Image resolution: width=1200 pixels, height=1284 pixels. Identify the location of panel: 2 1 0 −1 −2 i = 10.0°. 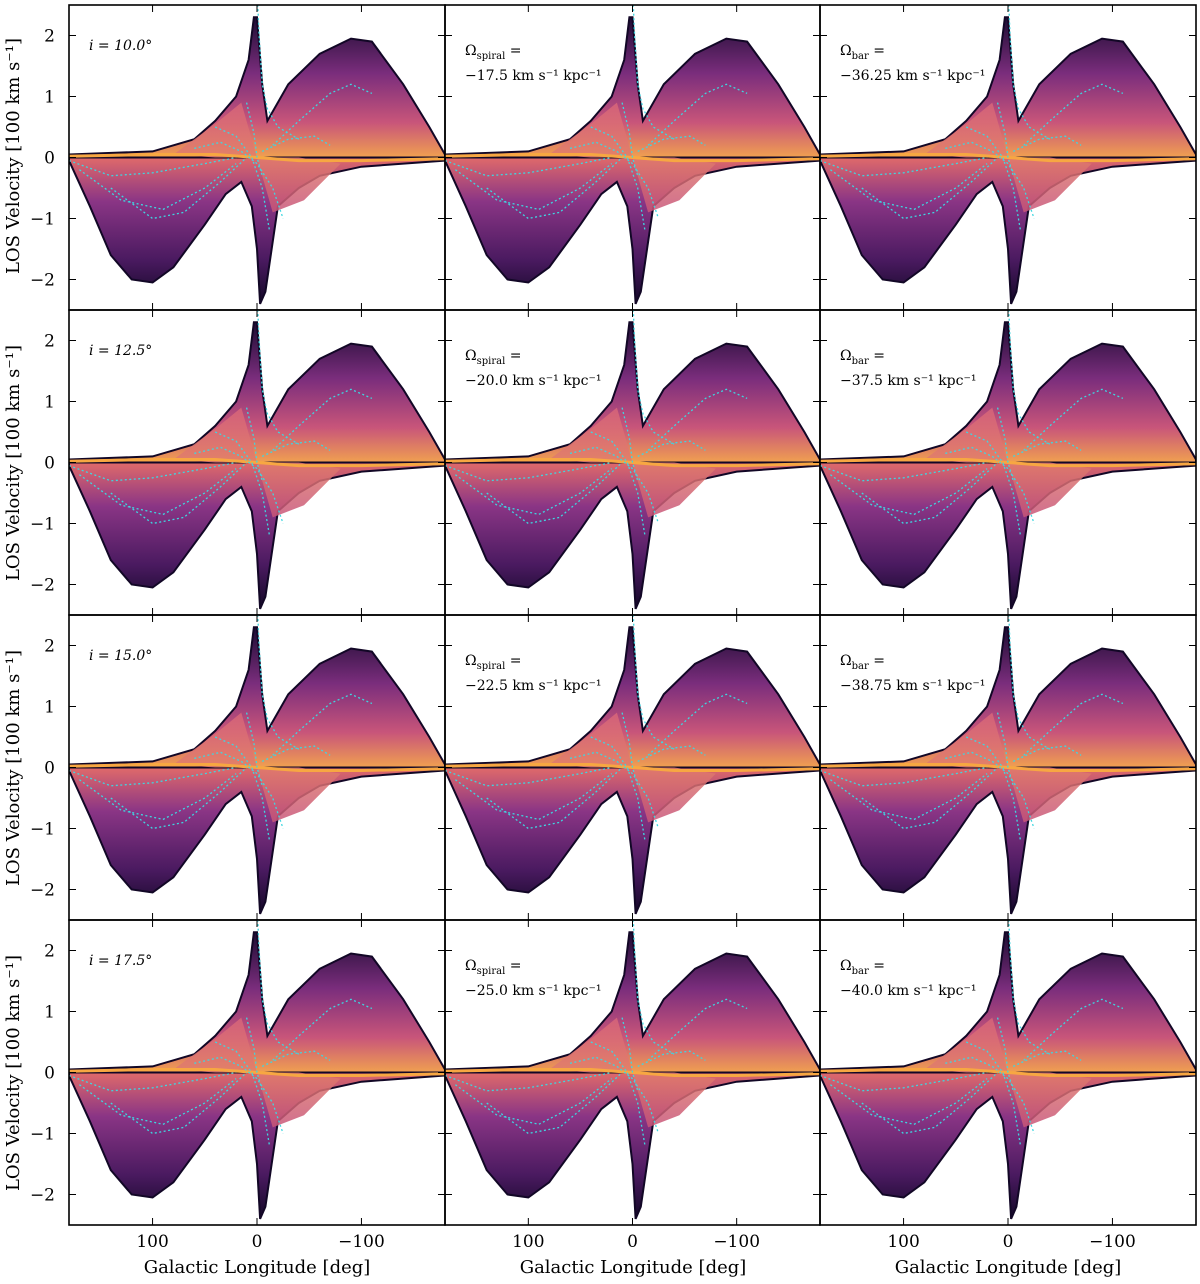
(238, 157).